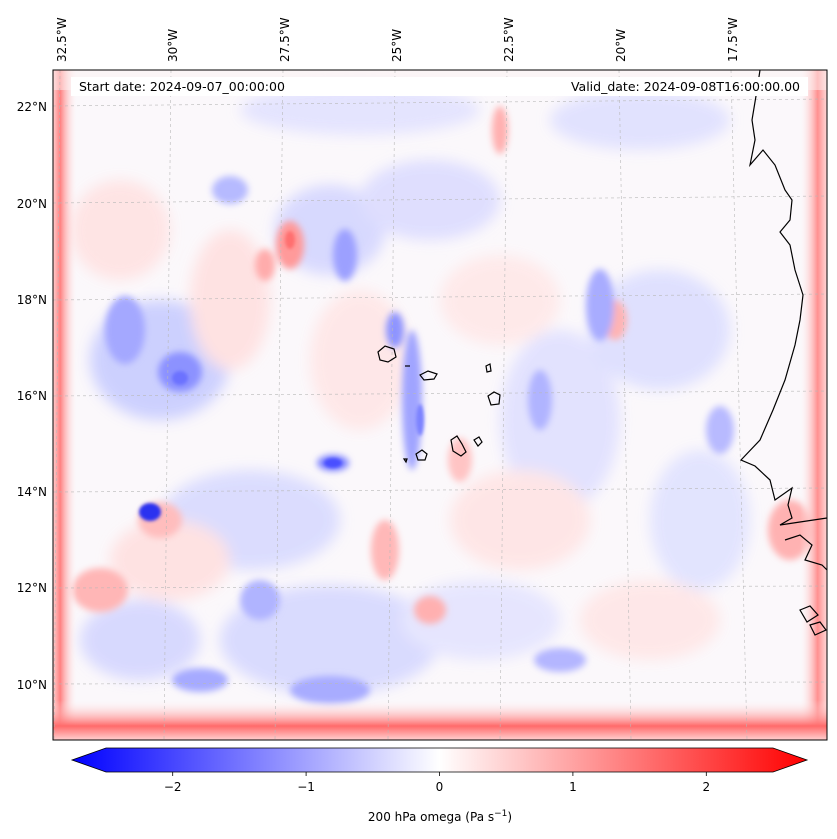  Describe the element at coordinates (32, 204) in the screenshot. I see `lat-label: 20°N` at that location.